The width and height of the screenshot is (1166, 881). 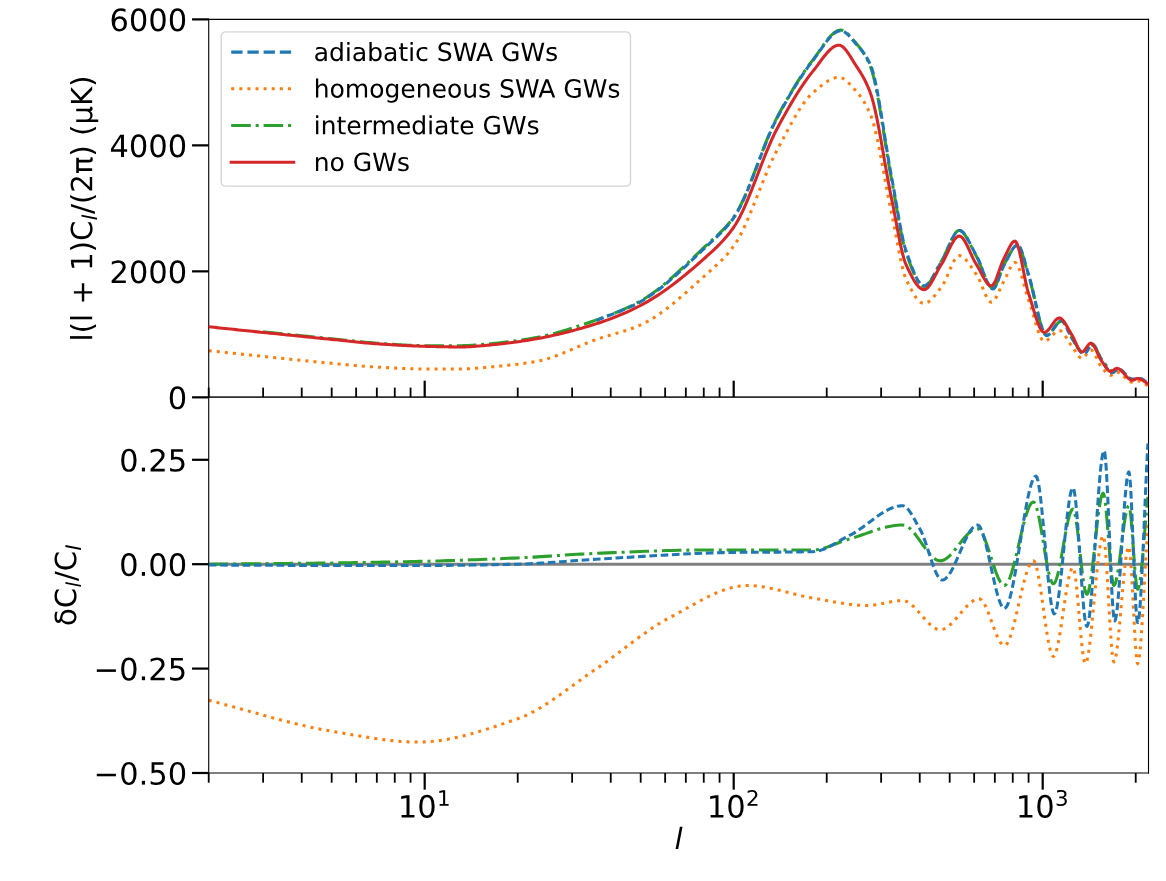 What do you see at coordinates (734, 803) in the screenshot?
I see `x-tick-label: 10$^{2}$` at bounding box center [734, 803].